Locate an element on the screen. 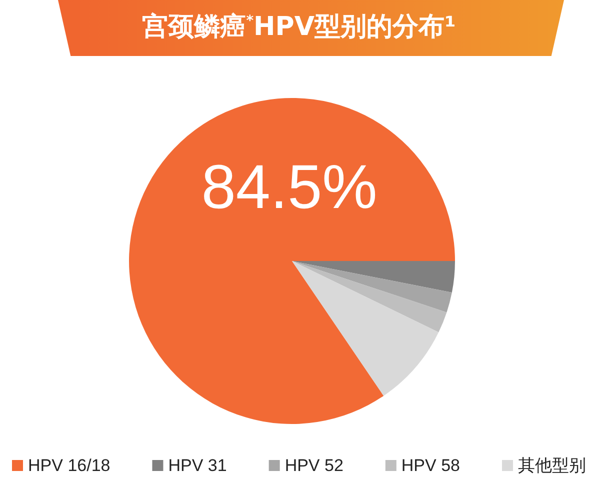 The width and height of the screenshot is (598, 489). legend-label: HPV 31 is located at coordinates (197, 465).